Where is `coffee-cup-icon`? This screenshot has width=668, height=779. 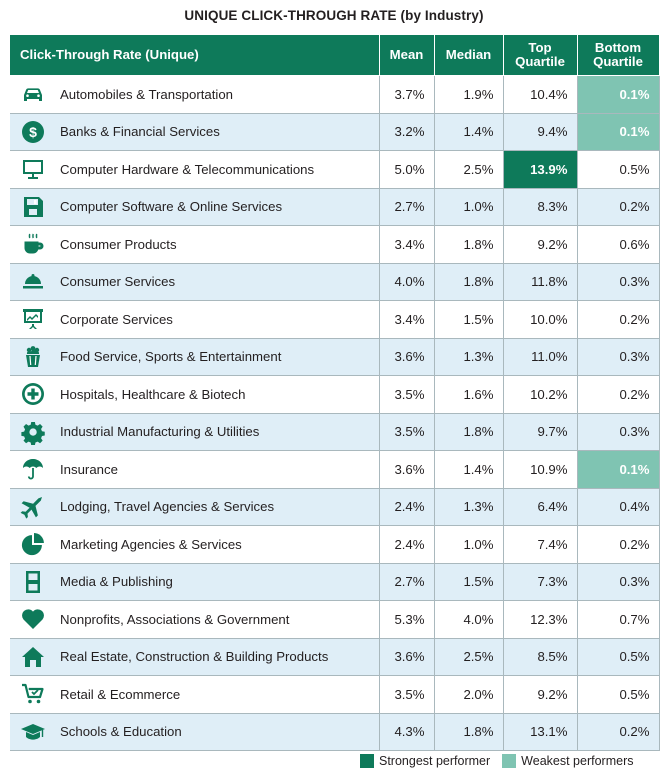
coffee-cup-icon is located at coordinates (33, 244).